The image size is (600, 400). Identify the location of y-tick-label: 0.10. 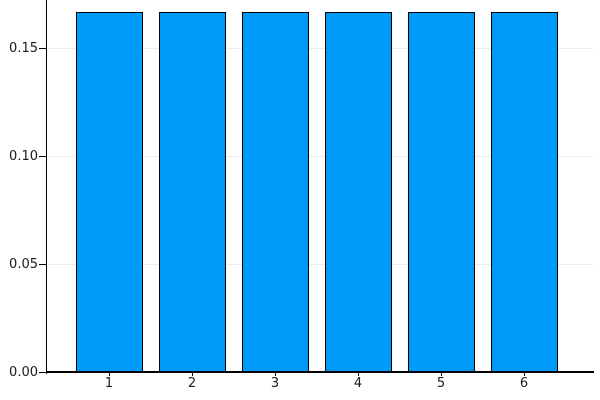
(23, 156).